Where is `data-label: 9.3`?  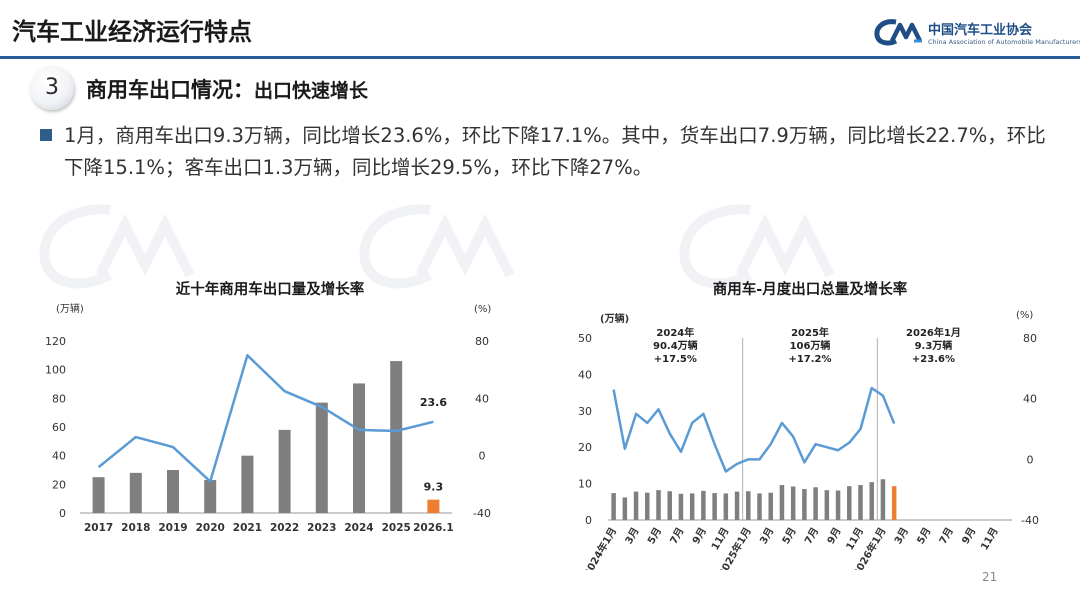 data-label: 9.3 is located at coordinates (434, 487).